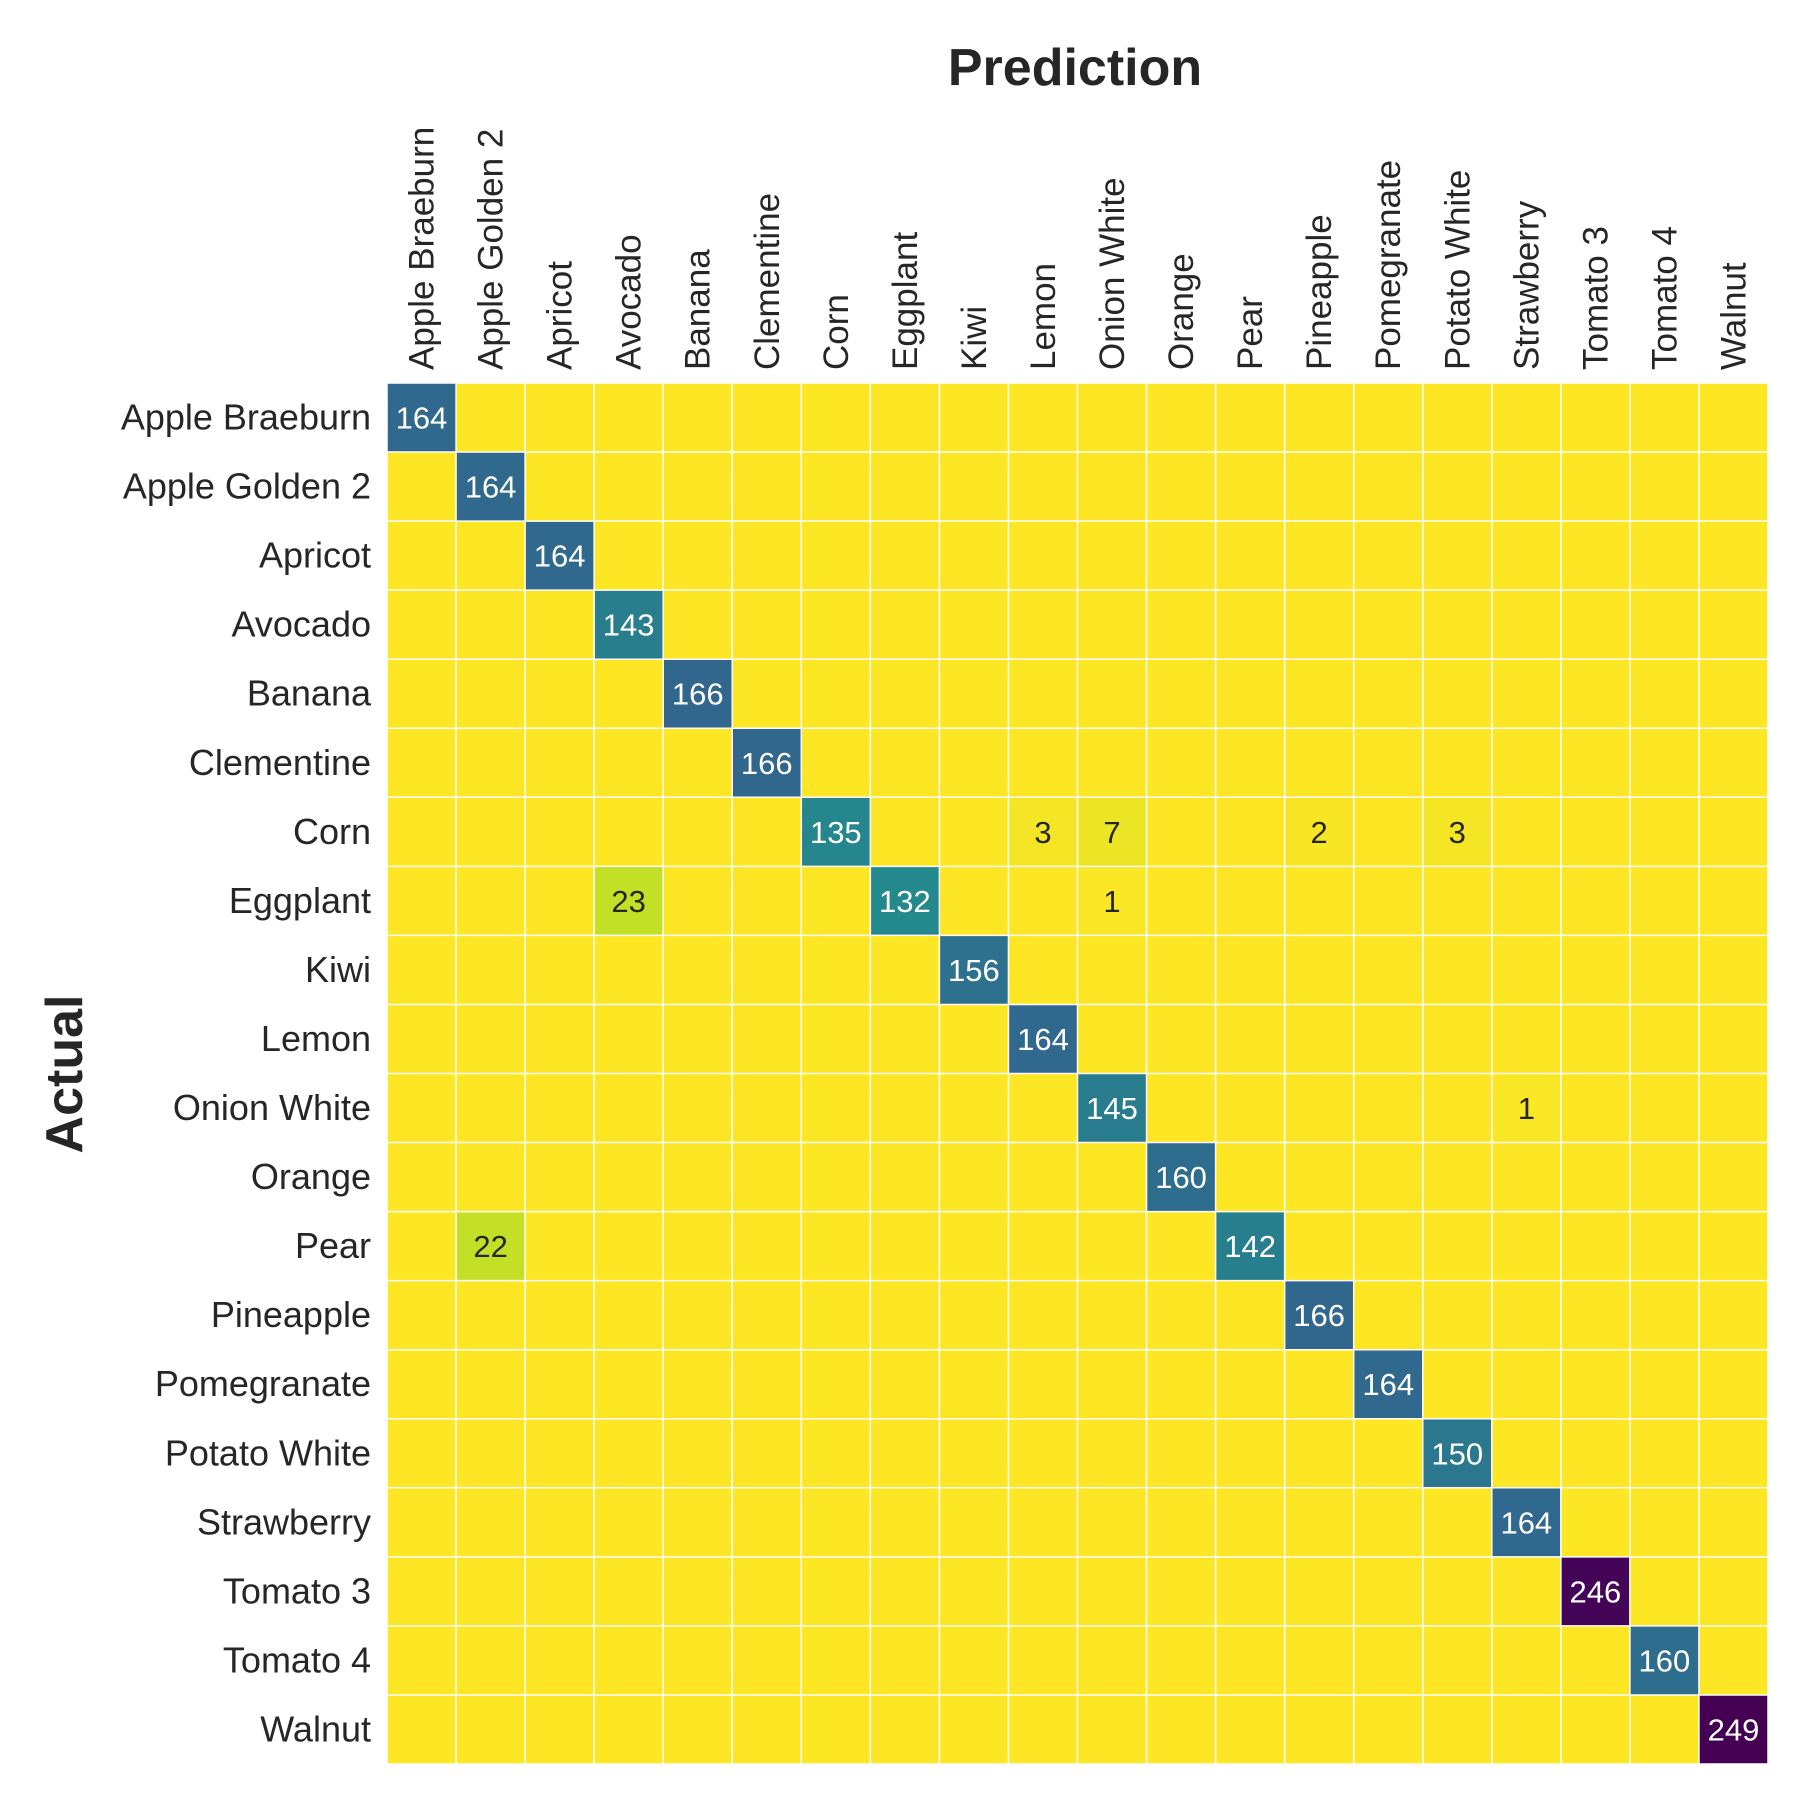 The height and width of the screenshot is (1800, 1800). What do you see at coordinates (698, 309) in the screenshot?
I see `x-tick-label: Banana` at bounding box center [698, 309].